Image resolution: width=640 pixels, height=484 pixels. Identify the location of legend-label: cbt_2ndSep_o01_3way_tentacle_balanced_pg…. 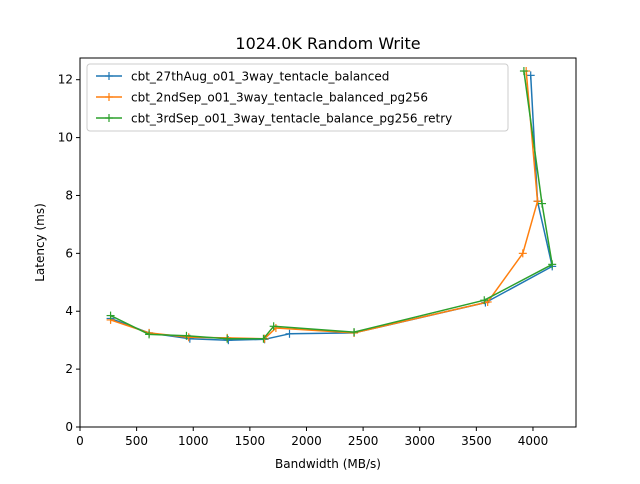
(279, 98).